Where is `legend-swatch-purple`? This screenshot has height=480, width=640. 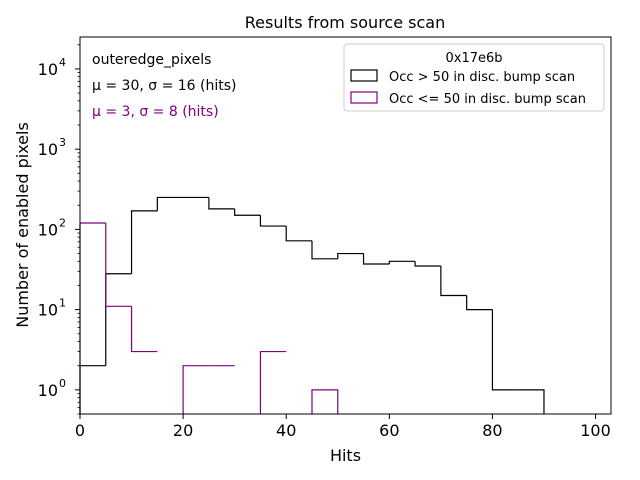 legend-swatch-purple is located at coordinates (364, 97).